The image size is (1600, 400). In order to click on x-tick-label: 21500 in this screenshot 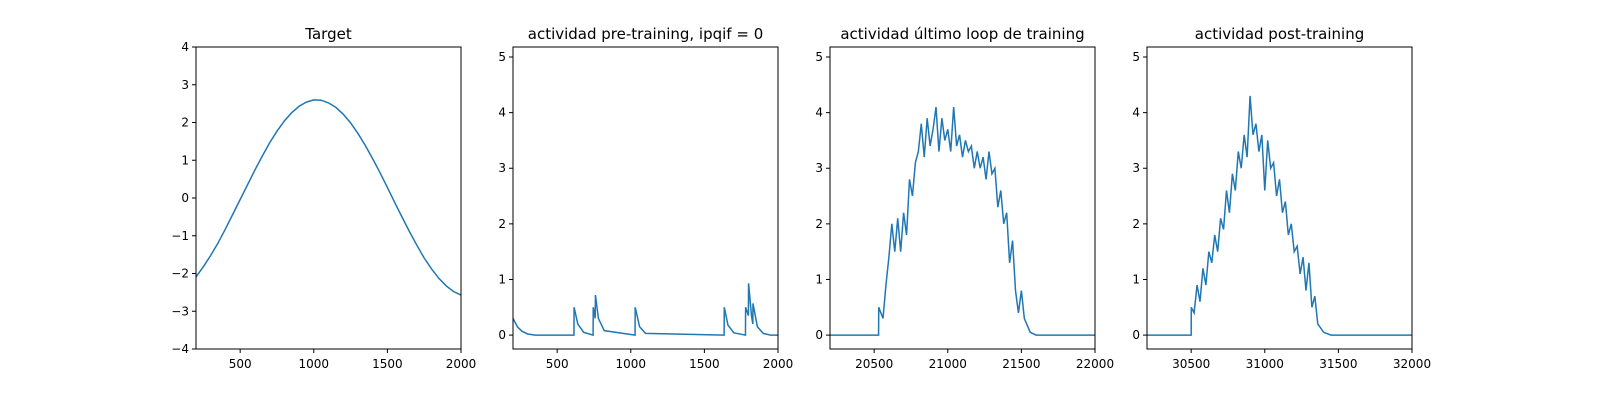, I will do `click(1021, 364)`.